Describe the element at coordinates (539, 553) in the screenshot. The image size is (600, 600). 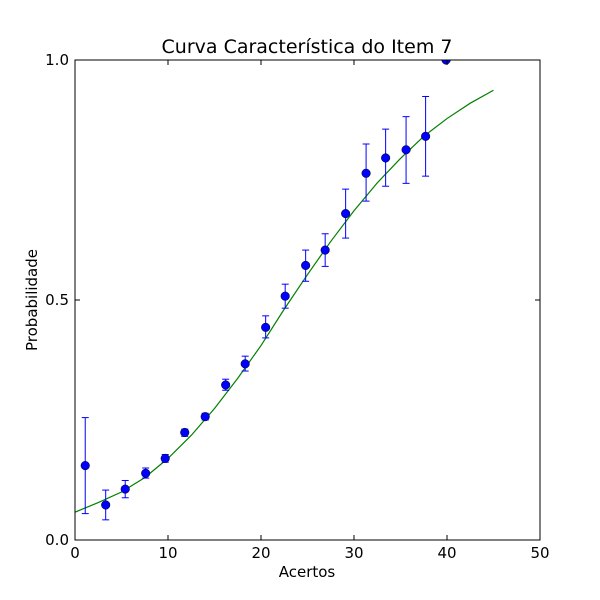
I see `x-tick-label: 50` at that location.